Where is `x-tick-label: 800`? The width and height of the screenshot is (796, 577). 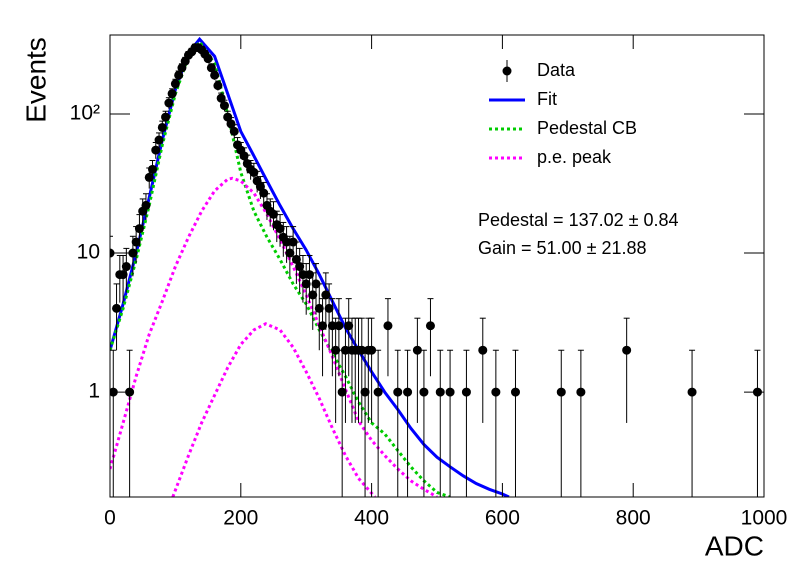
x-tick-label: 800 is located at coordinates (633, 518).